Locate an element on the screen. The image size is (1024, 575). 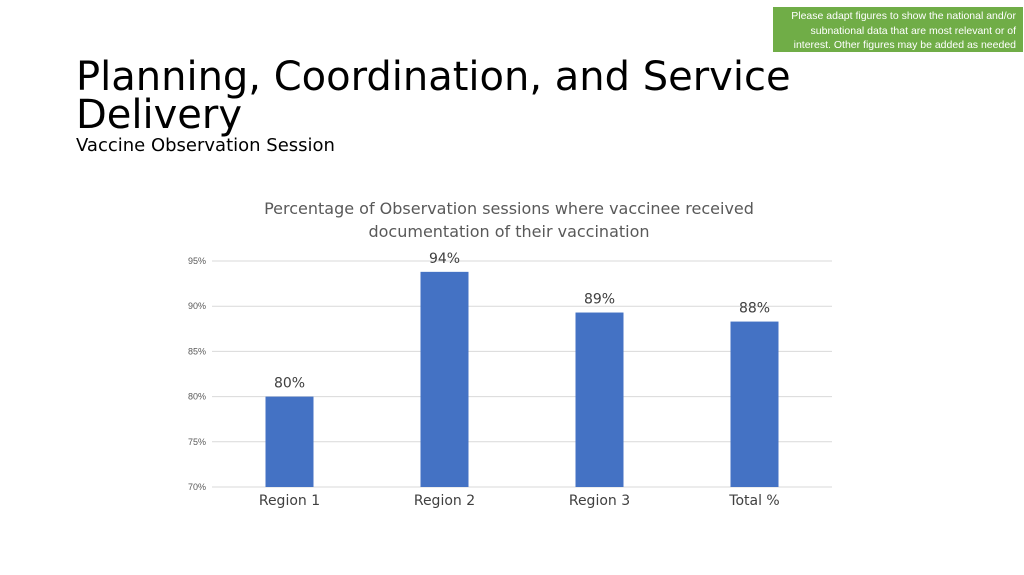
y-tick-label: 70% is located at coordinates (197, 487).